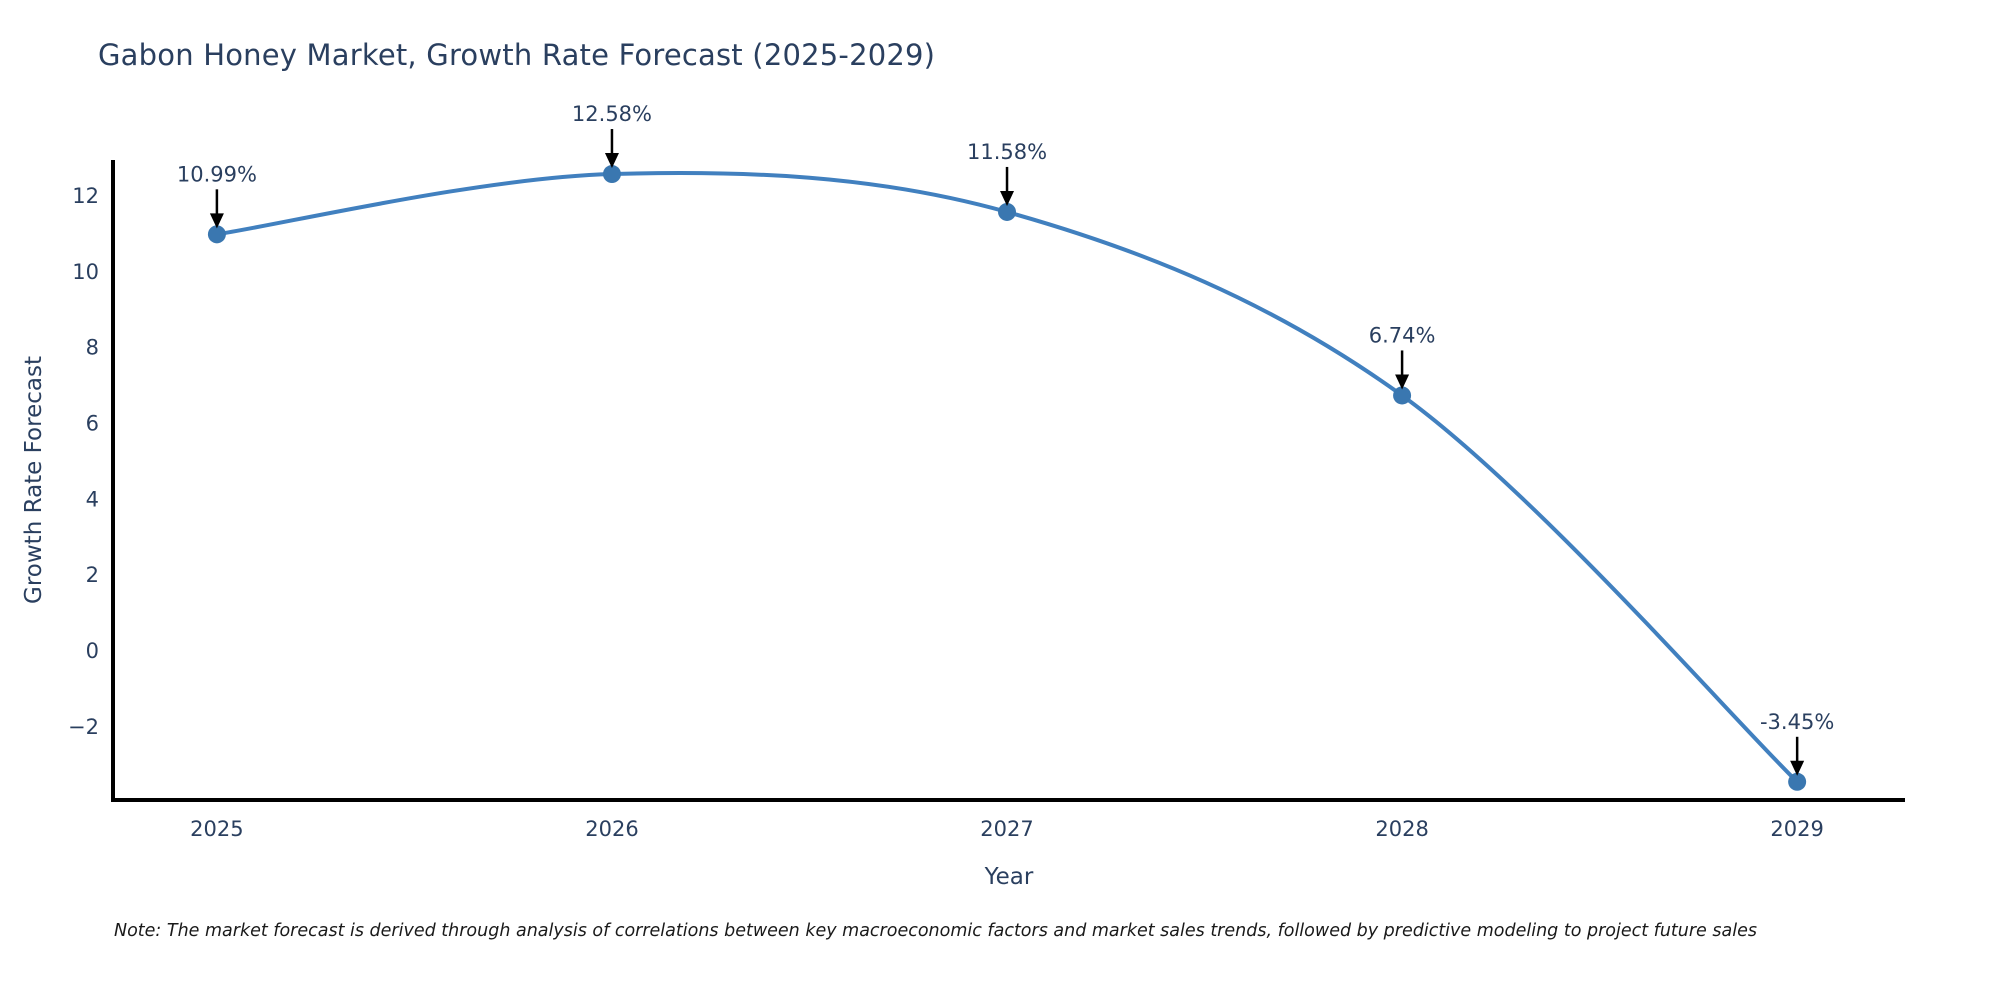 This screenshot has width=2000, height=1000. Describe the element at coordinates (1006, 829) in the screenshot. I see `x-tick-label: 2027` at that location.